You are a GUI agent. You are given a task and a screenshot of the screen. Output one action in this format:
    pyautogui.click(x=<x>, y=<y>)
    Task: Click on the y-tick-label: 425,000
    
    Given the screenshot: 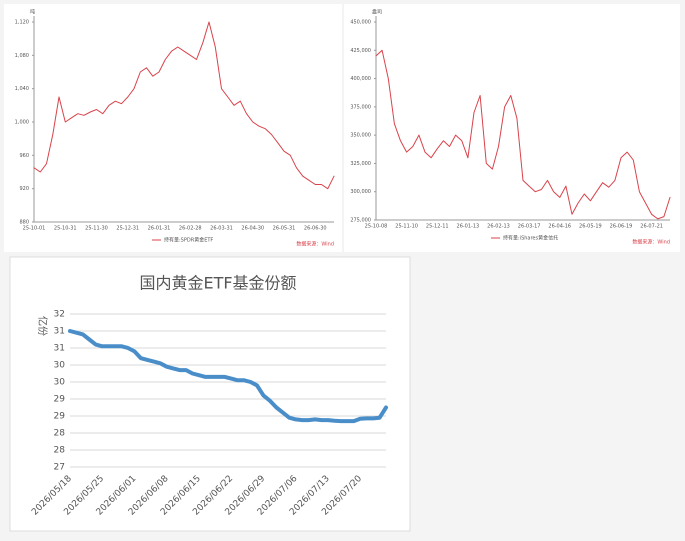 What is the action you would take?
    pyautogui.click(x=360, y=51)
    